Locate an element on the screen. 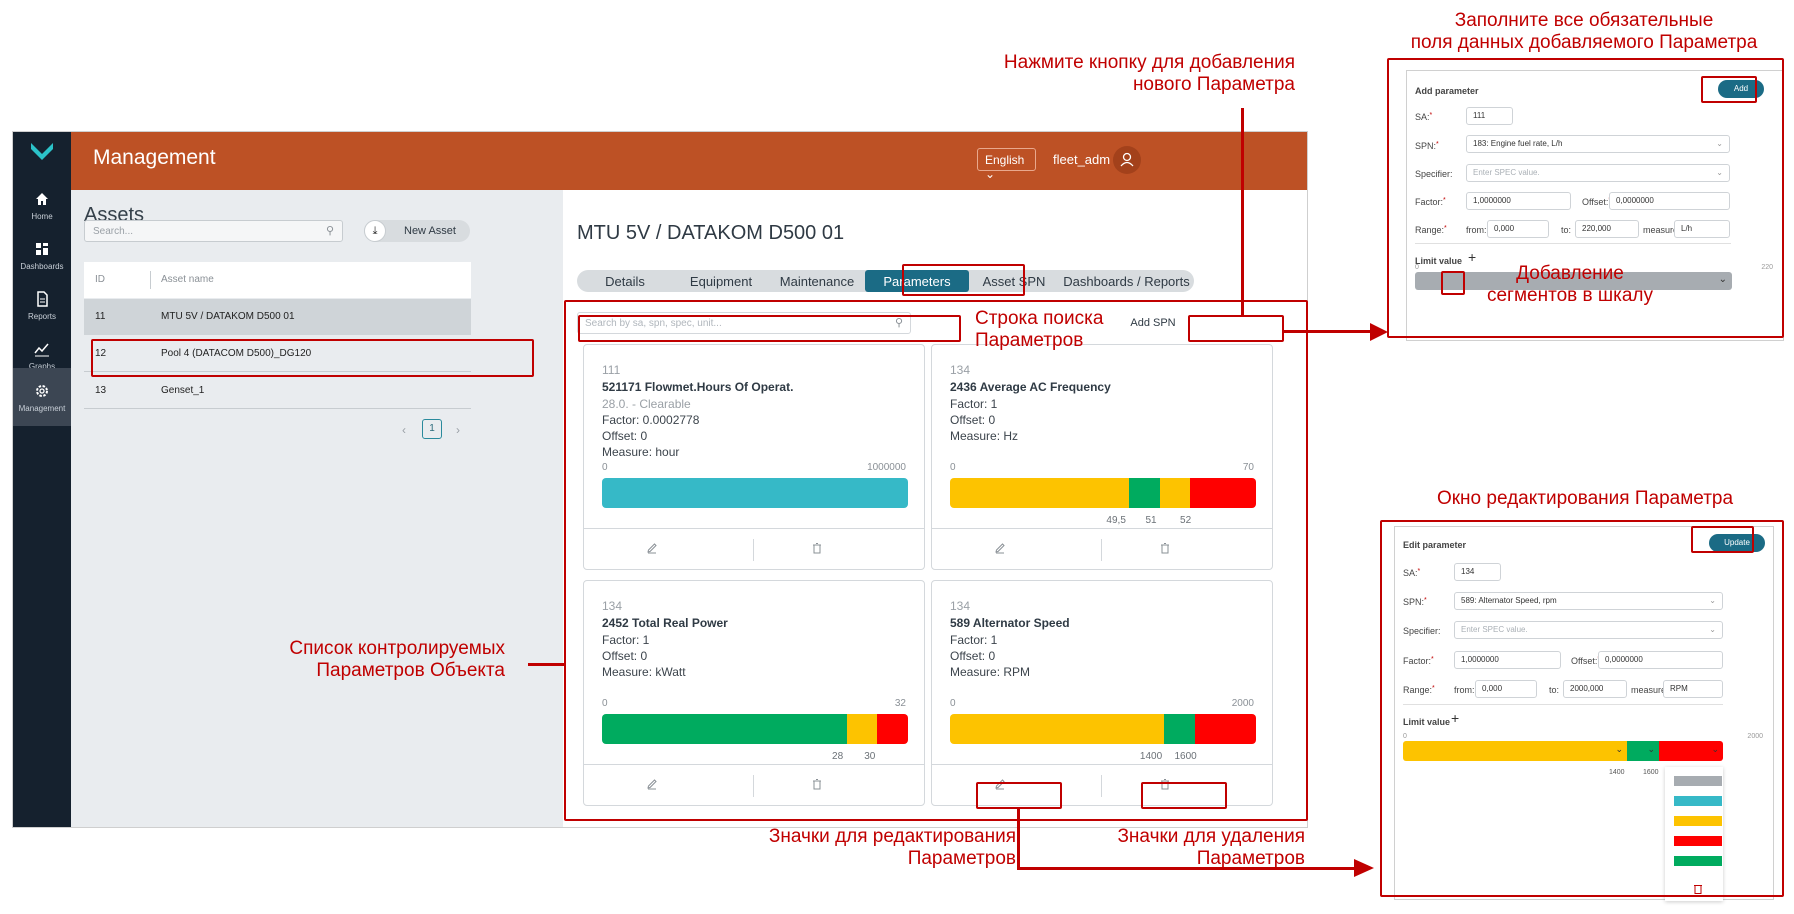  prev-page-icon: ‹ is located at coordinates (404, 430).